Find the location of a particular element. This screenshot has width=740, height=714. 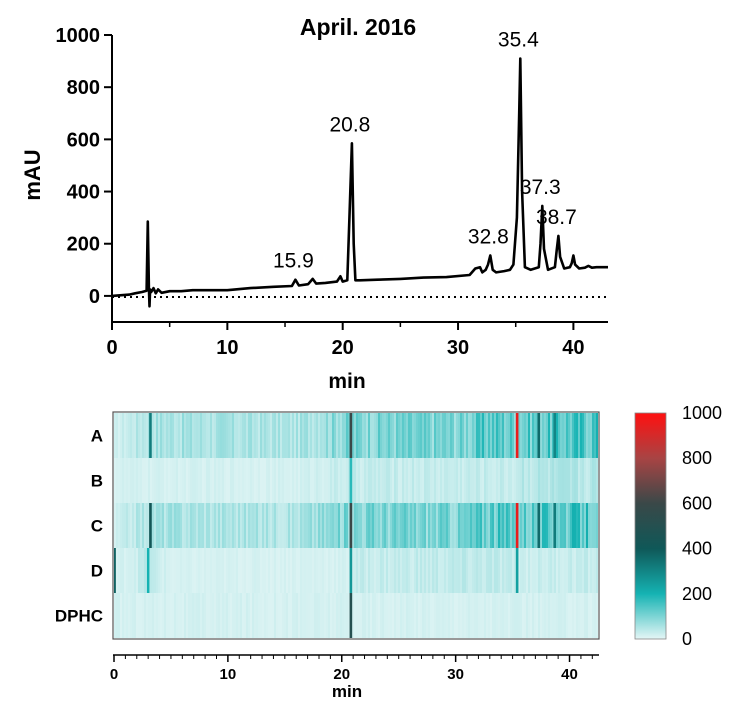

heatmap-peak-line is located at coordinates (351, 570).